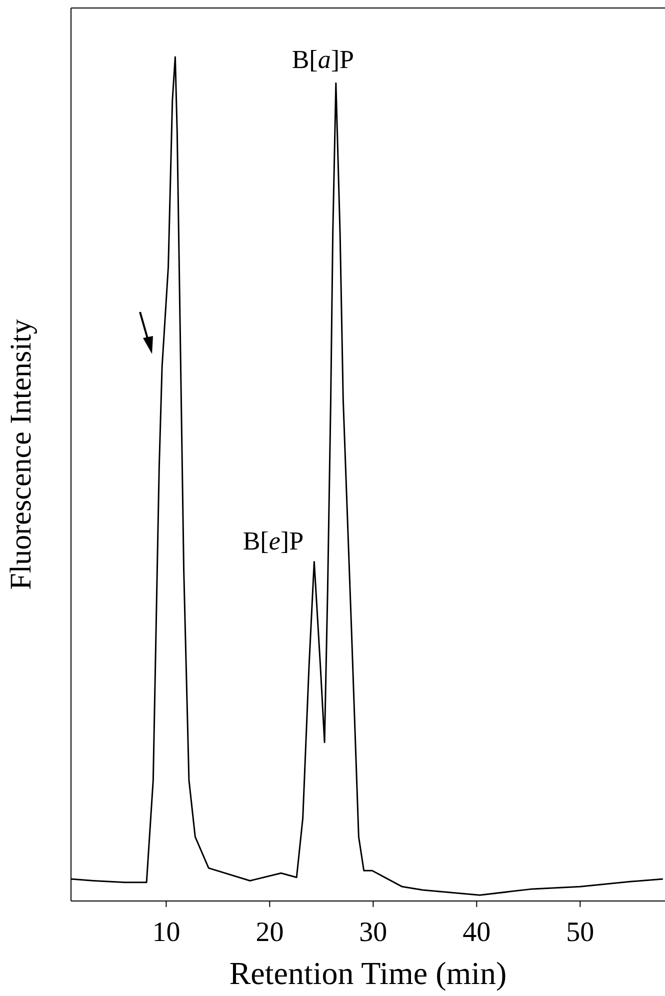 The height and width of the screenshot is (996, 665). What do you see at coordinates (580, 932) in the screenshot?
I see `x-tick-label: 50` at bounding box center [580, 932].